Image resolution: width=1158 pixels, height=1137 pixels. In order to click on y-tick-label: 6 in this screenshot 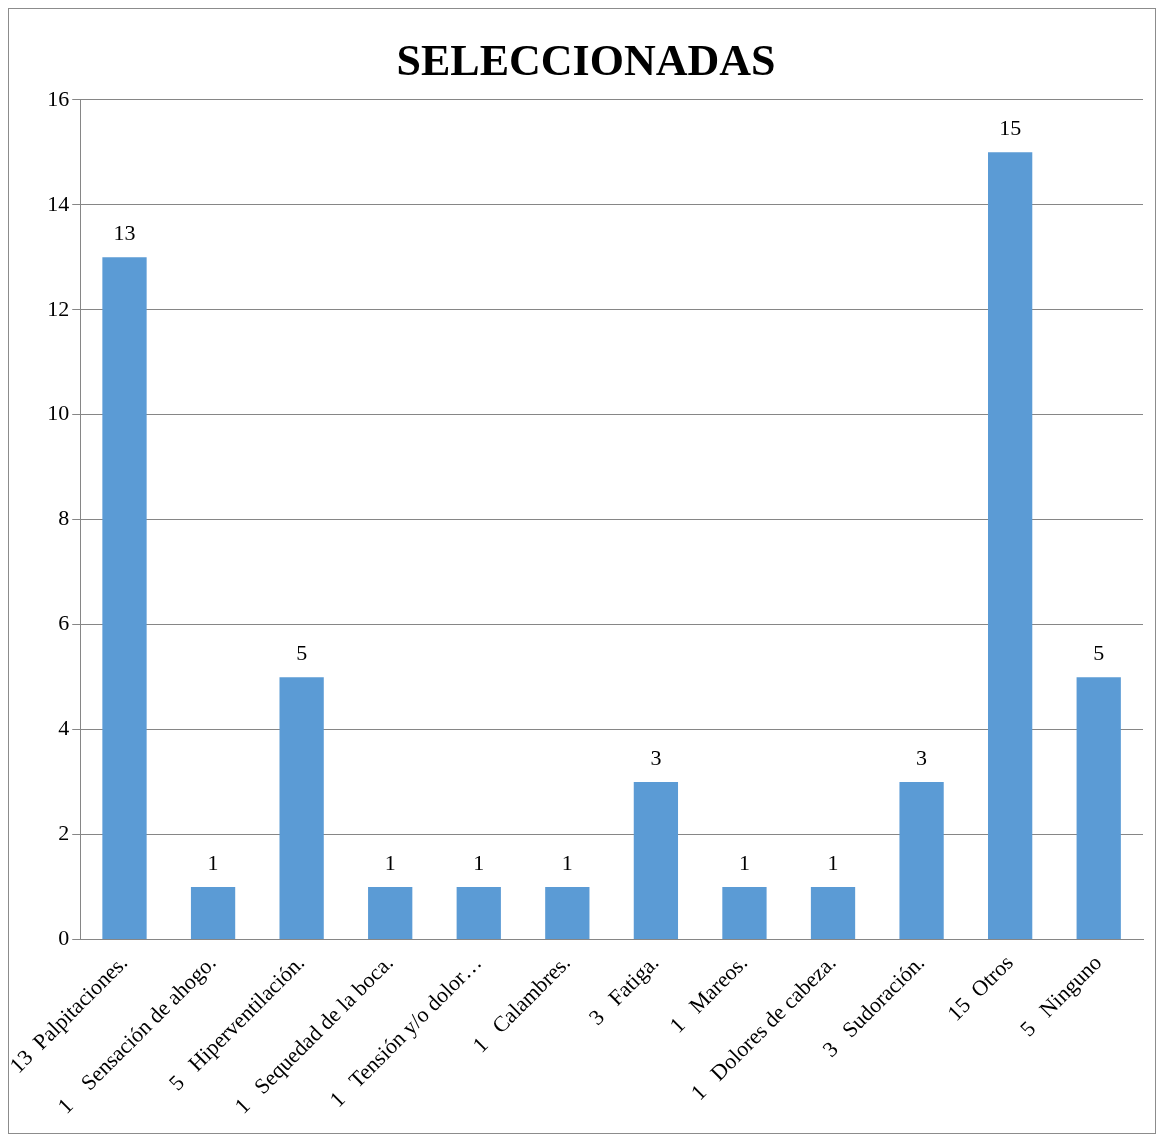, I will do `click(64, 623)`.